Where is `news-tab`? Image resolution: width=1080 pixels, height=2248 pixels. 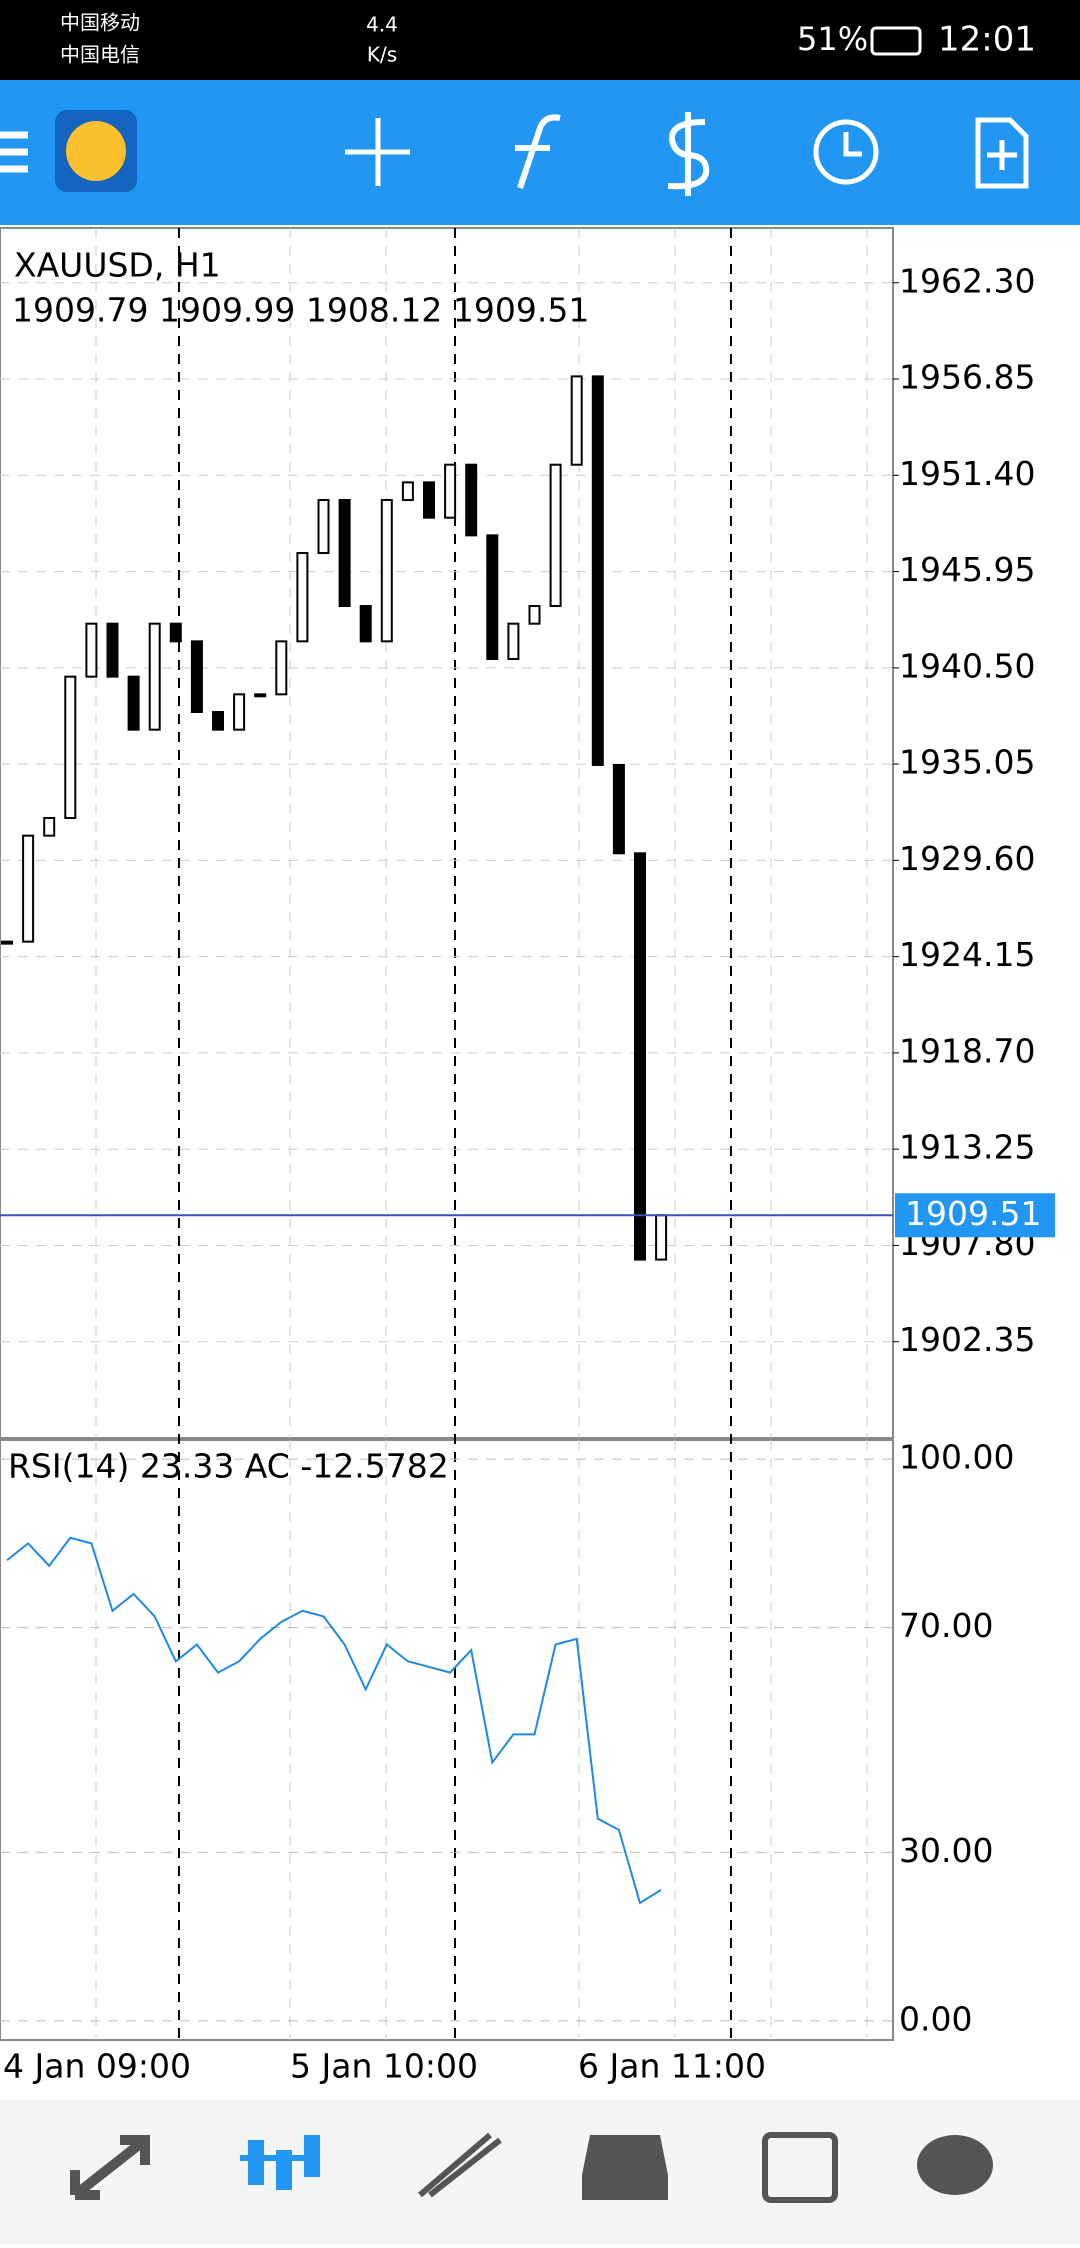 news-tab is located at coordinates (800, 2167).